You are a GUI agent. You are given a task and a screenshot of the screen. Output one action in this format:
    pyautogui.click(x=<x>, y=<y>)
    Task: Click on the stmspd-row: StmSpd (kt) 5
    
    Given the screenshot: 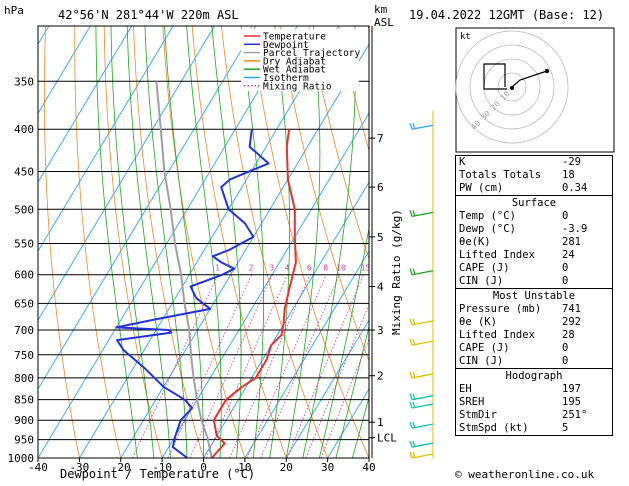 What is the action you would take?
    pyautogui.click(x=514, y=428)
    